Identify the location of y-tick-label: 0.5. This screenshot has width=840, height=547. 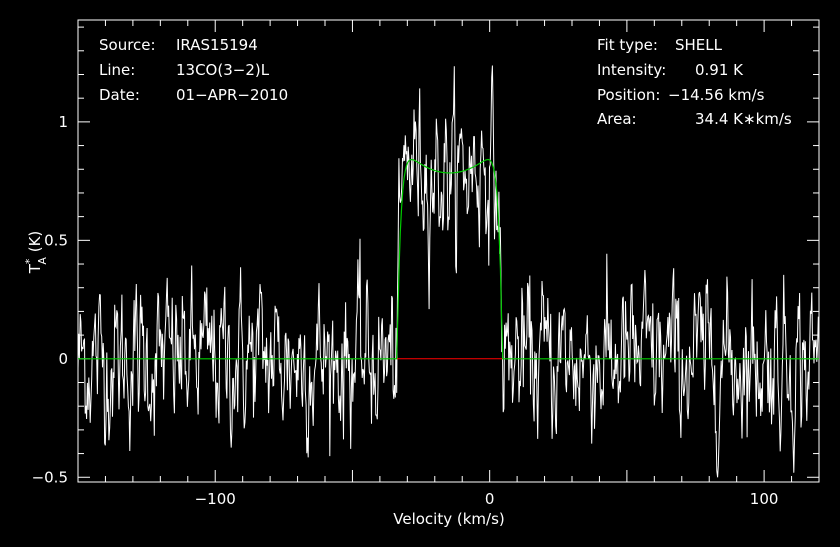
(56, 240).